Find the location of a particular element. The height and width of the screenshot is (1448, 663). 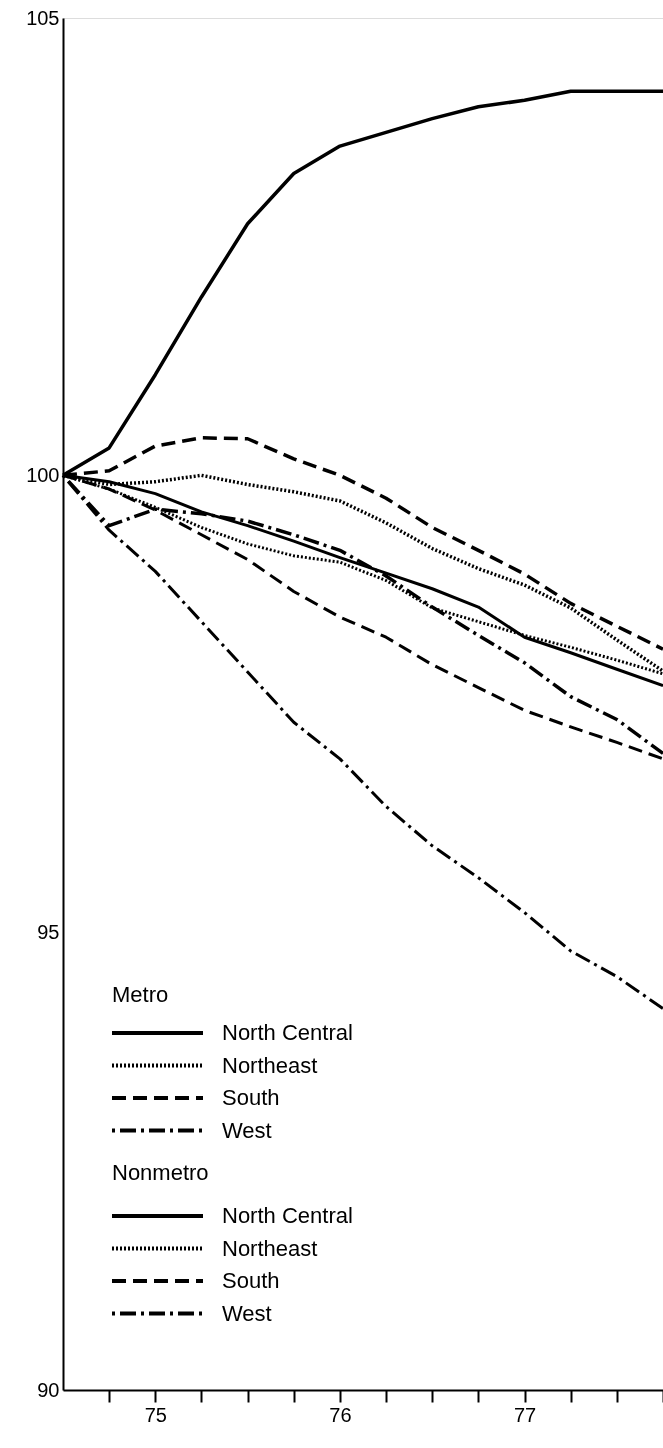

y-tick-label: 90 is located at coordinates (48, 1389).